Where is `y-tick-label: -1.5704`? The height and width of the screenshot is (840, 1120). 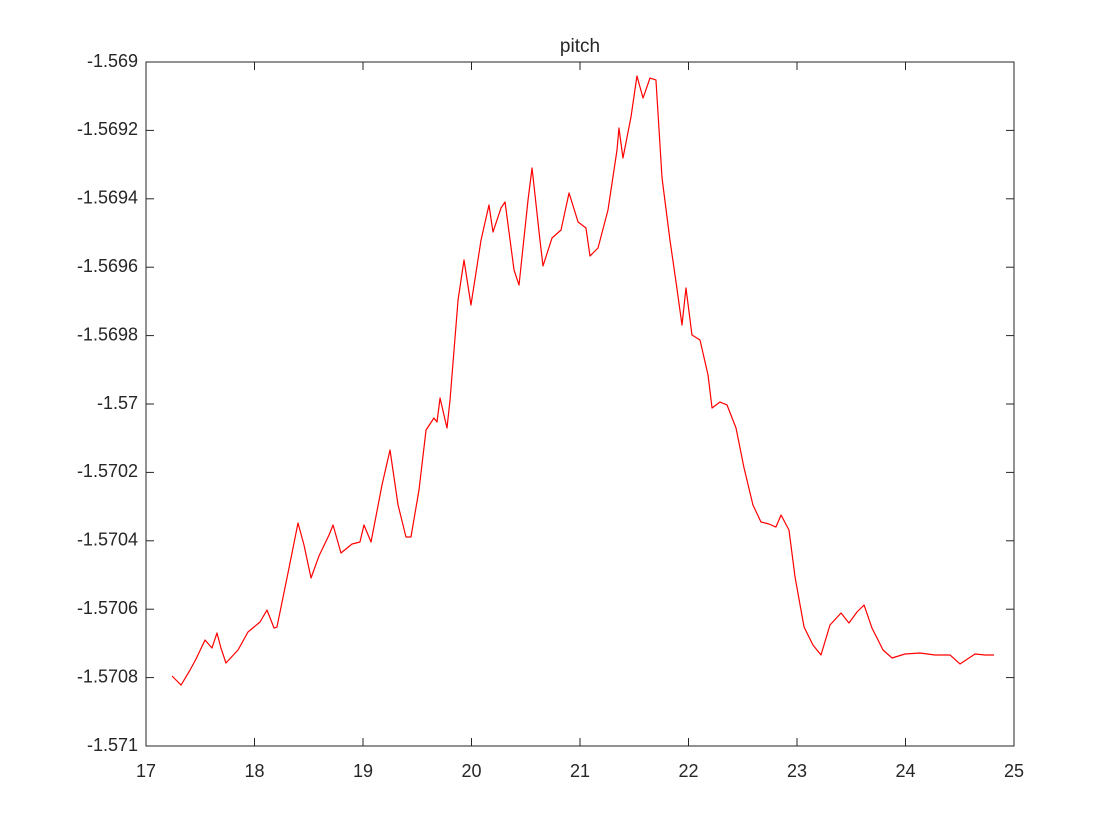 y-tick-label: -1.5704 is located at coordinates (107, 540).